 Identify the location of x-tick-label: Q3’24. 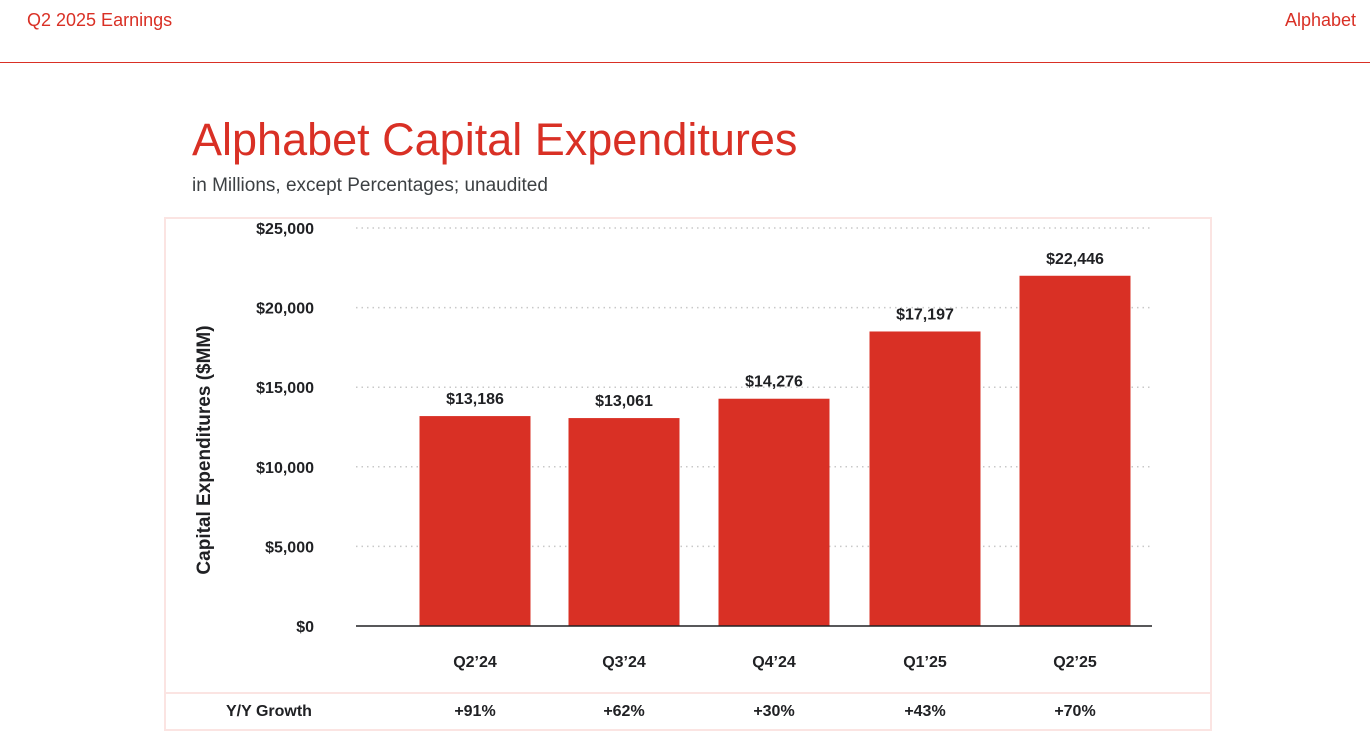
(624, 662).